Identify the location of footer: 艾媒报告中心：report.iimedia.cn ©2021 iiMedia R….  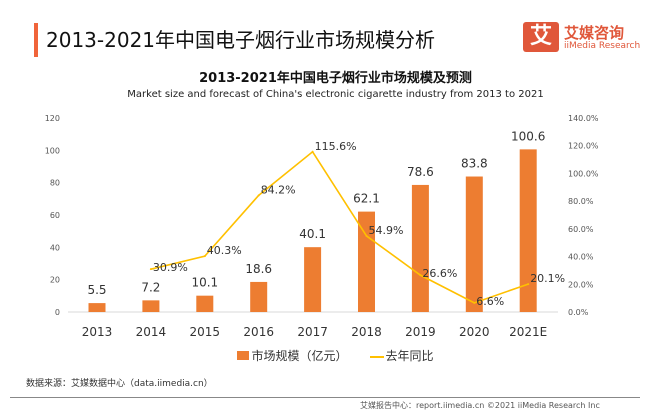
(480, 405).